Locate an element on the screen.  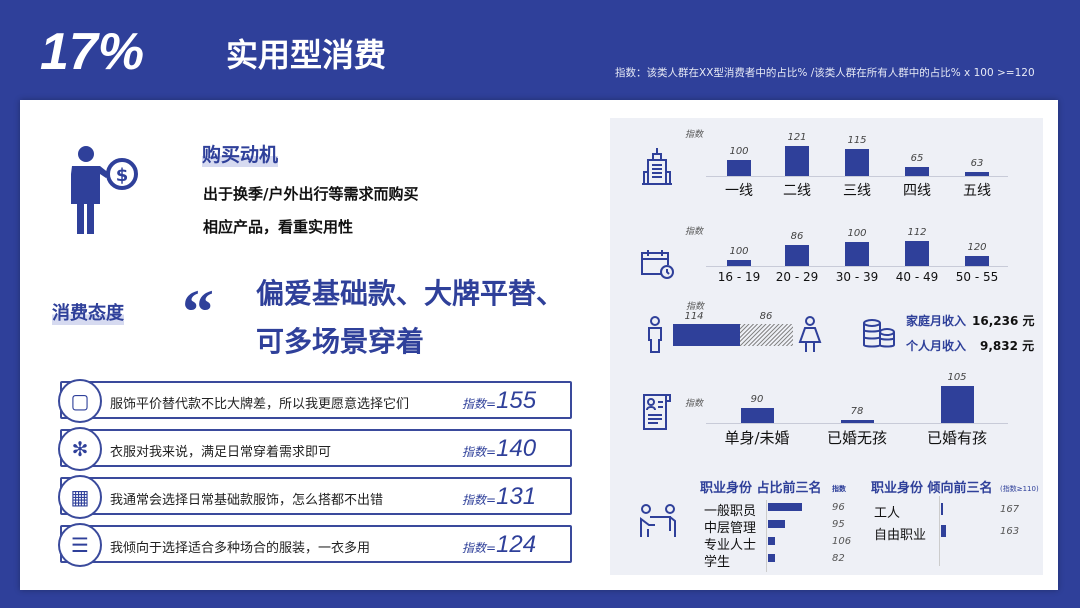
occupation-index: 82 is located at coordinates (838, 558).